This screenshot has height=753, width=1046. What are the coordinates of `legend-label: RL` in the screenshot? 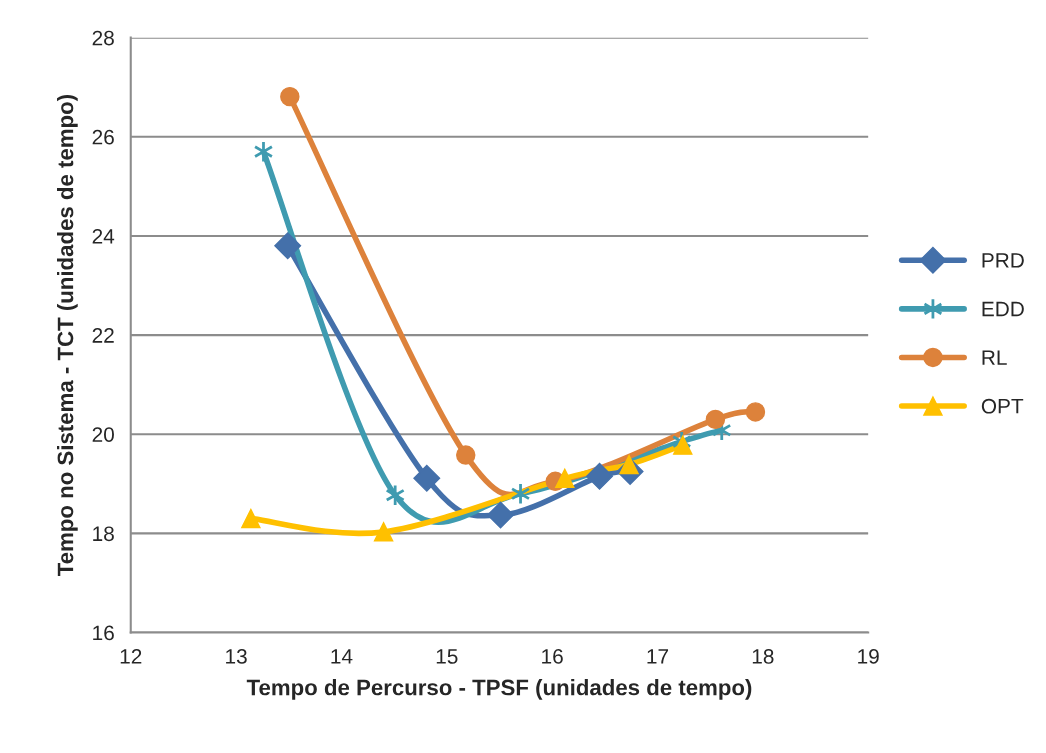 It's located at (994, 357).